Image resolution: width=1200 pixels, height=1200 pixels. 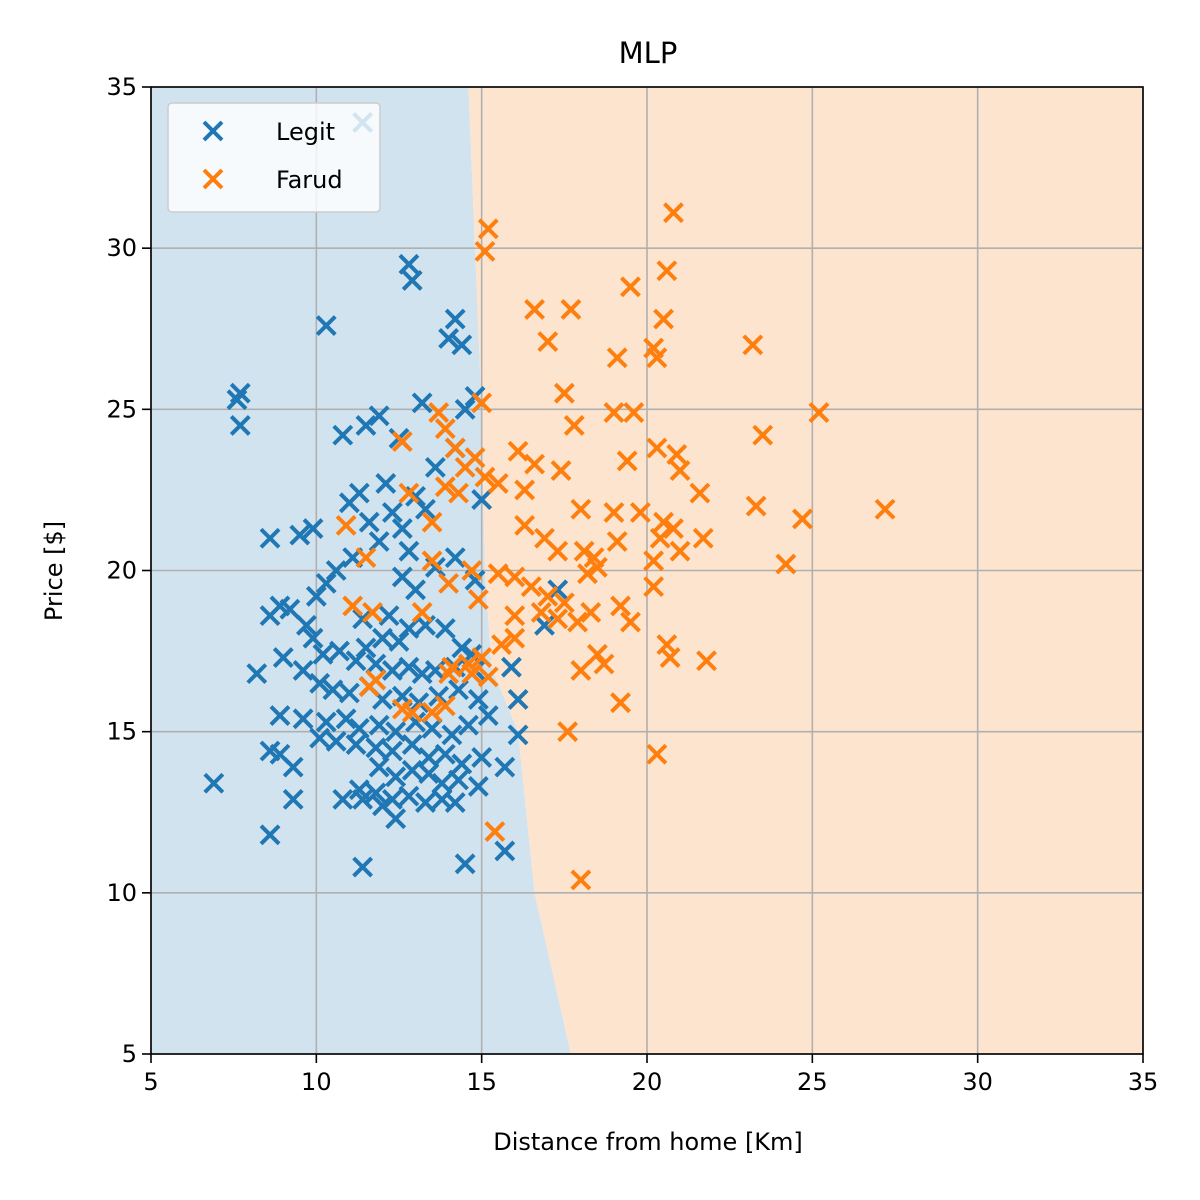 What do you see at coordinates (121, 87) in the screenshot?
I see `y-tick-label: 35` at bounding box center [121, 87].